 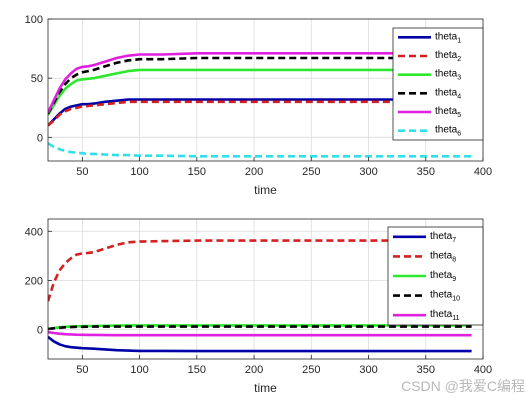 I want to click on legend: theta7 theta8 theta9 theta10 theta11, so click(x=435, y=276).